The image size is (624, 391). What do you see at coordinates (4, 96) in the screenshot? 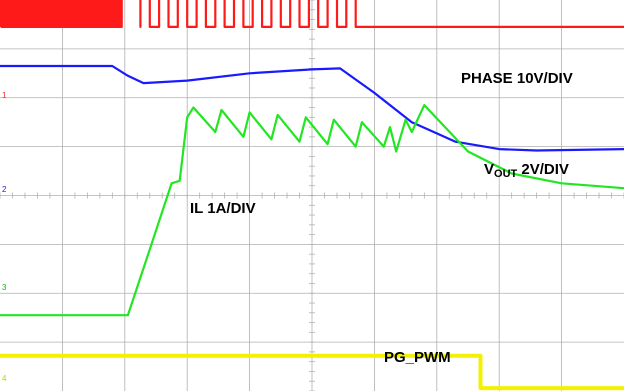
I see `channel-marker-1: 1` at bounding box center [4, 96].